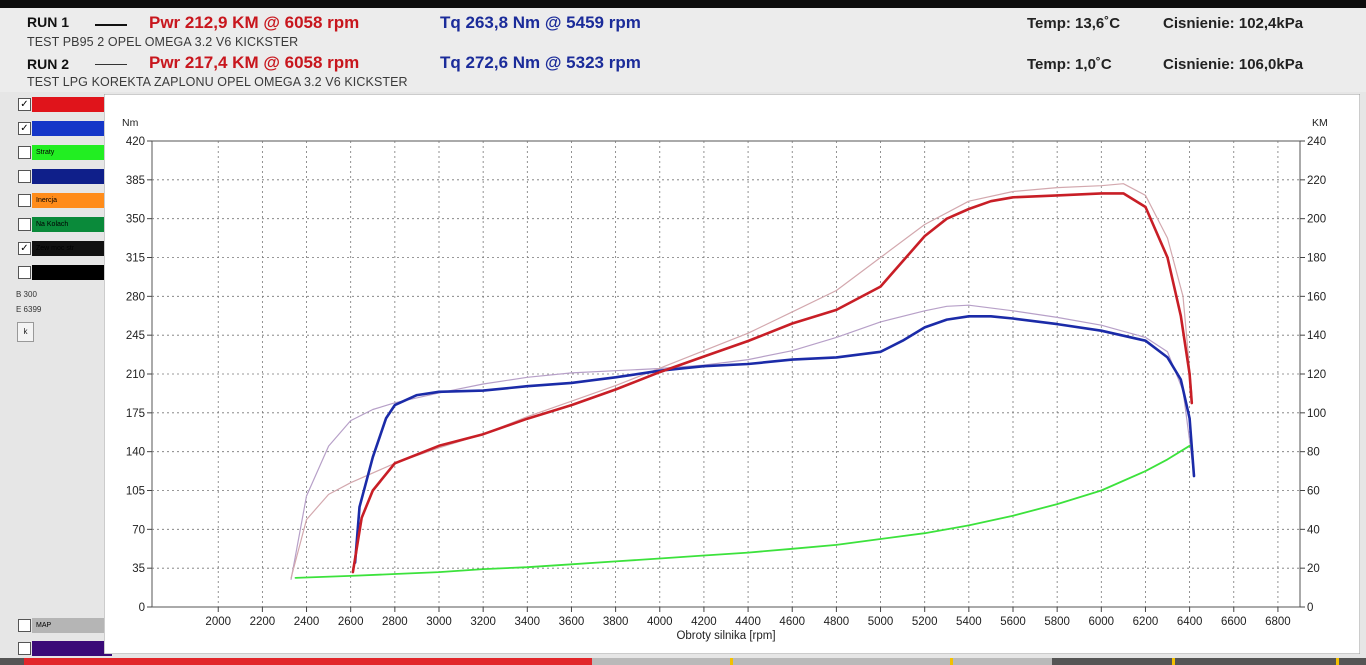 Image resolution: width=1366 pixels, height=665 pixels. I want to click on x-tick-label: 5800, so click(1057, 622).